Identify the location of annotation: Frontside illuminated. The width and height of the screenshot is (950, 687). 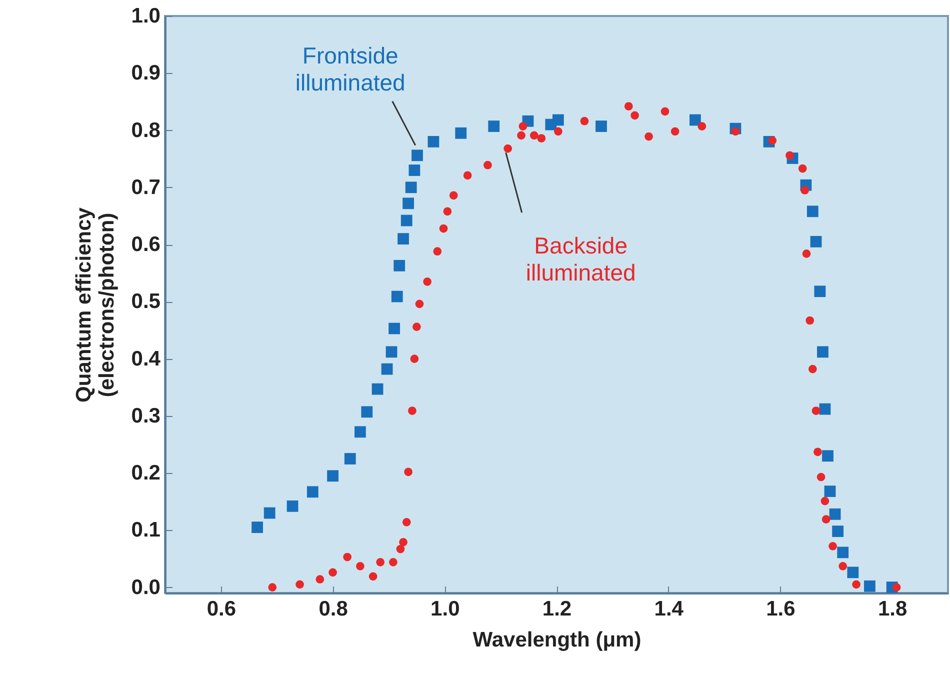
(350, 69).